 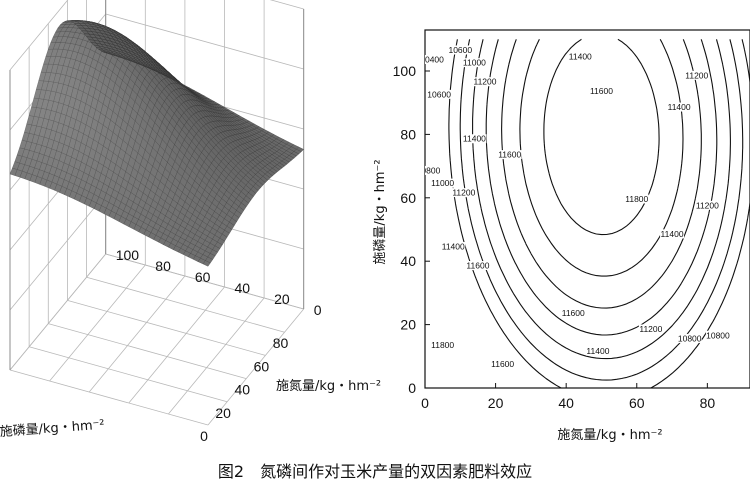 I want to click on y-tick-label: 60, so click(x=262, y=366).